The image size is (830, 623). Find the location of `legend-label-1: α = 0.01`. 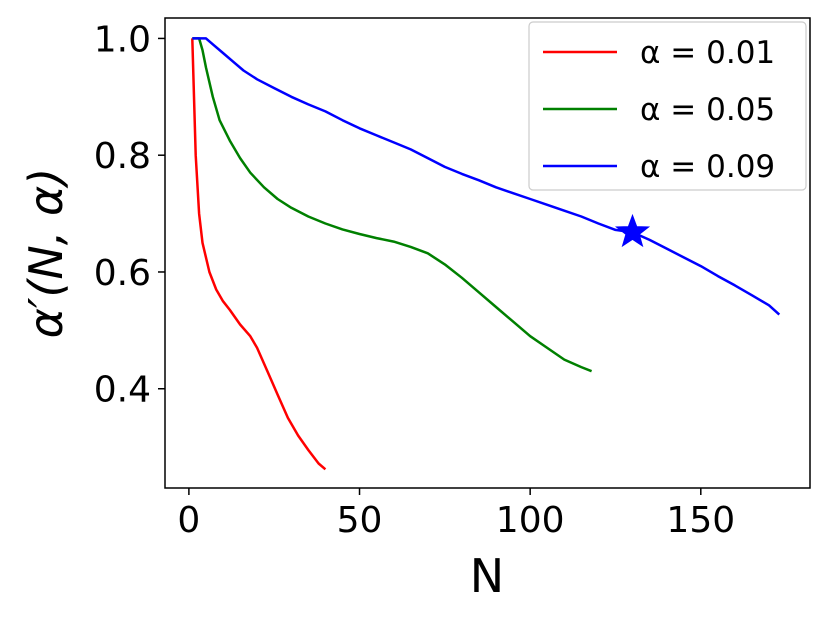

legend-label-1: α = 0.01 is located at coordinates (707, 53).